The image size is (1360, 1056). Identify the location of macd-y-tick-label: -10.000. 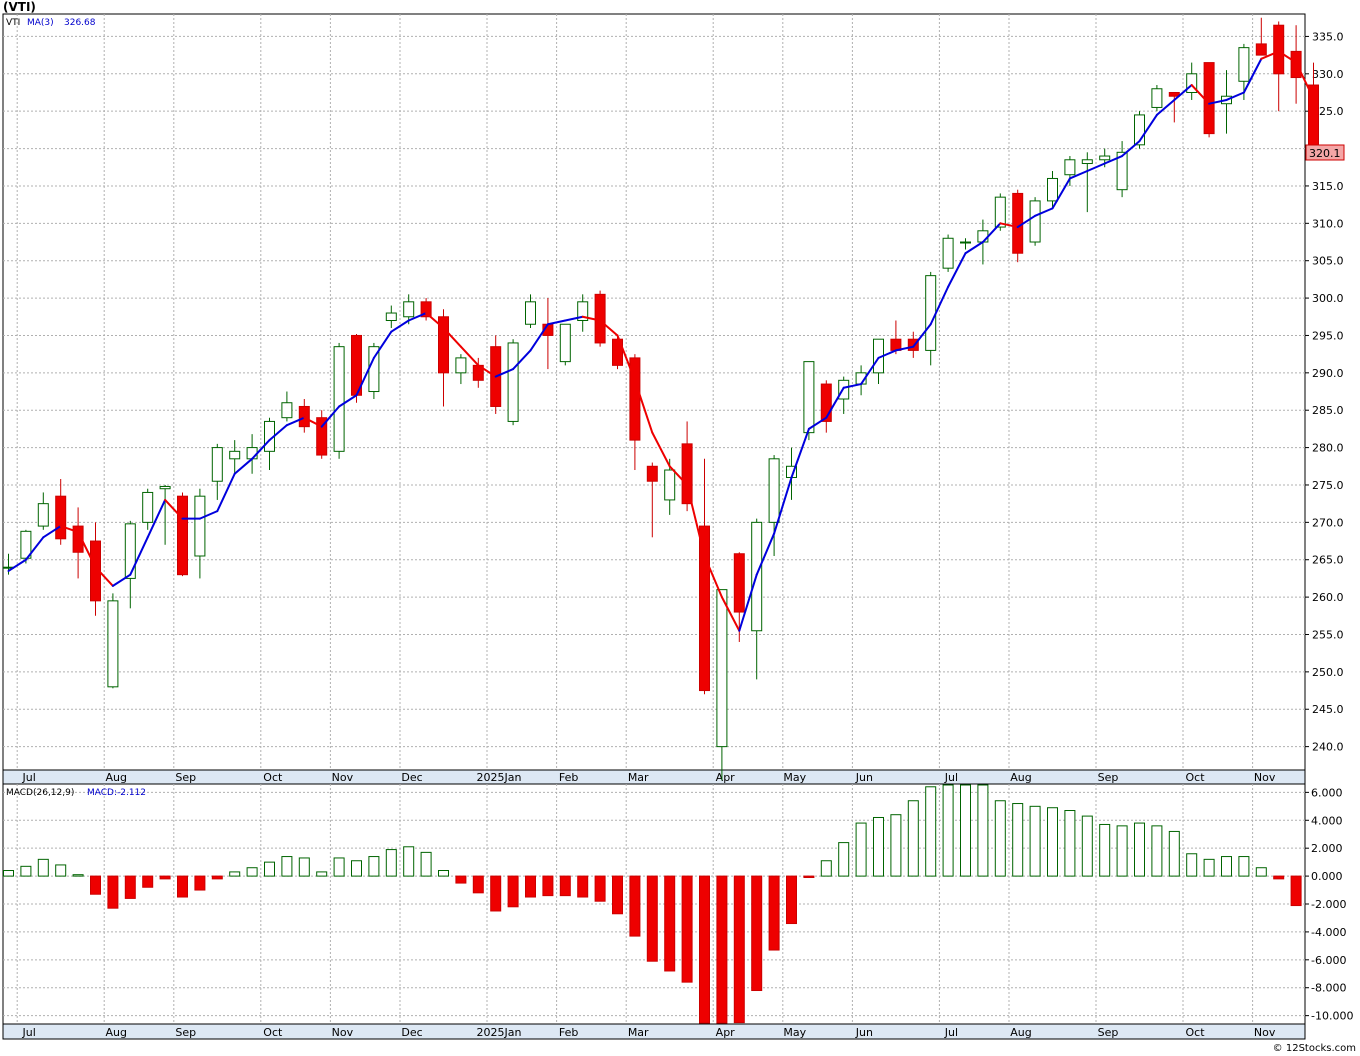
(1332, 1016).